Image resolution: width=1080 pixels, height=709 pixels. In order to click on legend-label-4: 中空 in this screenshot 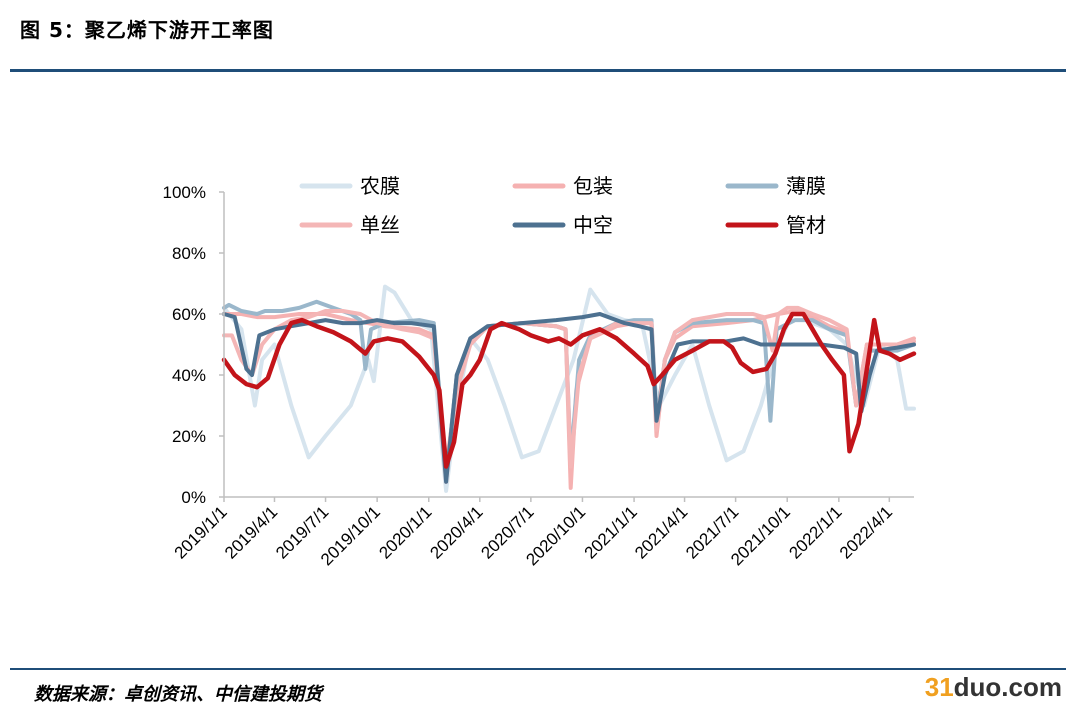, I will do `click(593, 225)`.